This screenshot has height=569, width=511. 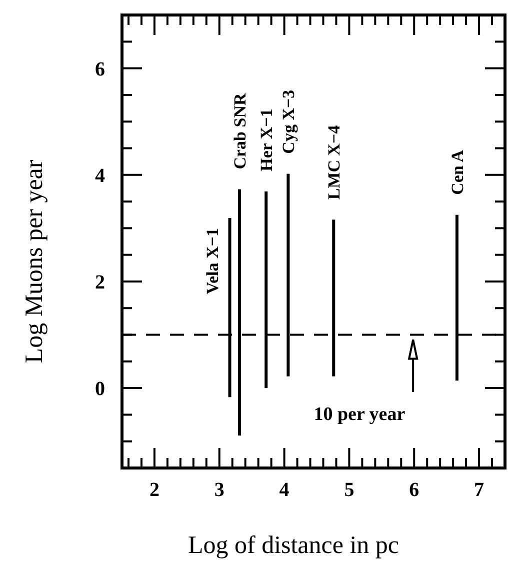 What do you see at coordinates (479, 490) in the screenshot?
I see `x-tick-label: 7` at bounding box center [479, 490].